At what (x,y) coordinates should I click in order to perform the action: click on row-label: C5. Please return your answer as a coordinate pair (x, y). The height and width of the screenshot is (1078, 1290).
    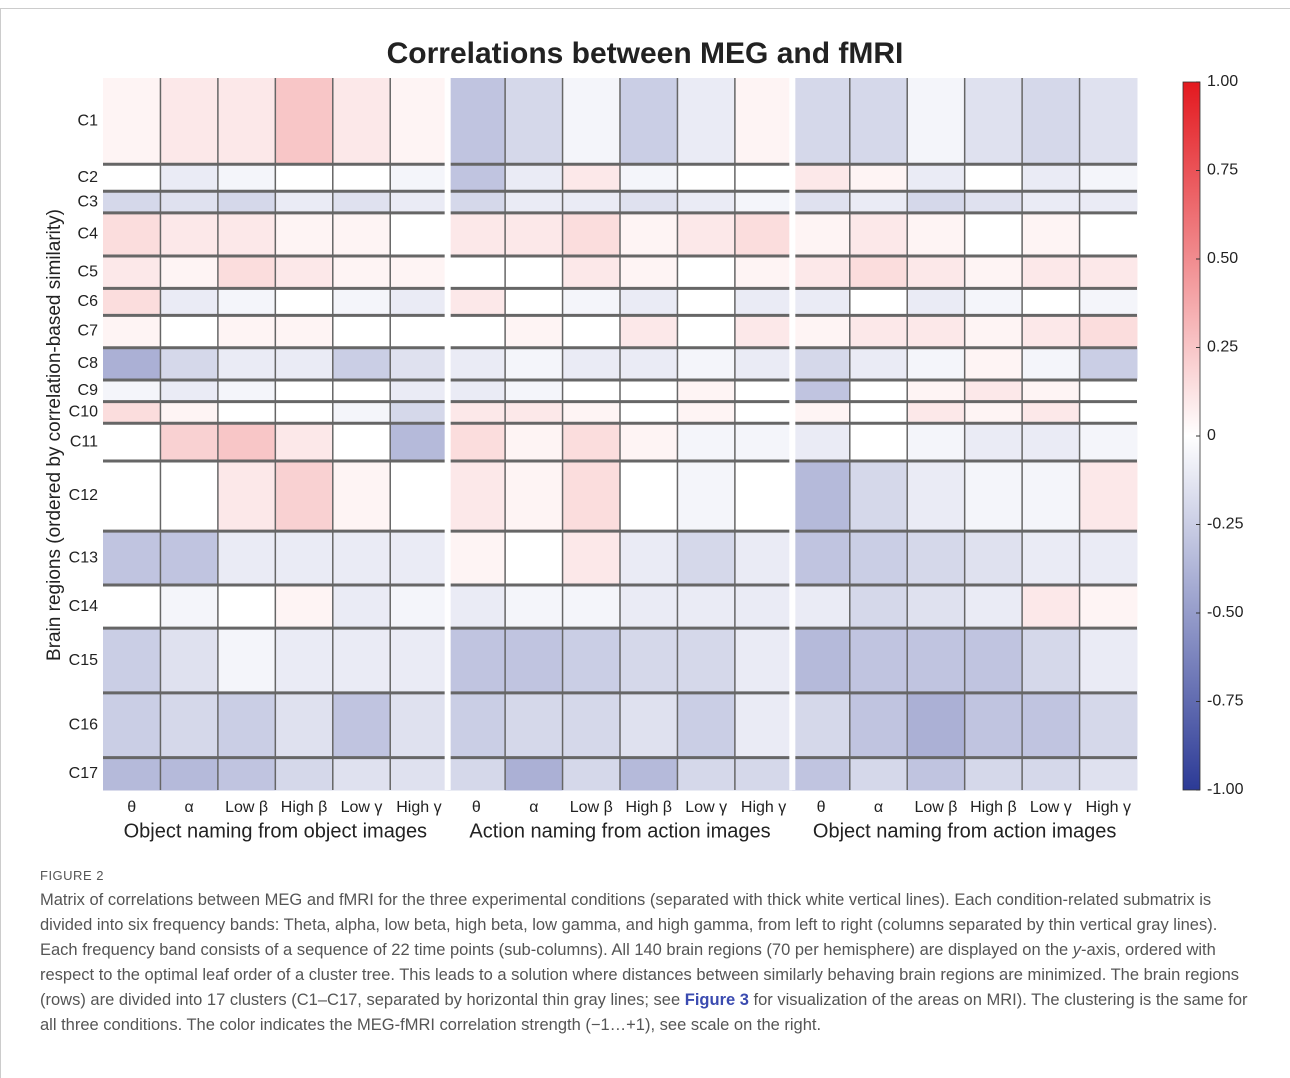
    Looking at the image, I should click on (88, 271).